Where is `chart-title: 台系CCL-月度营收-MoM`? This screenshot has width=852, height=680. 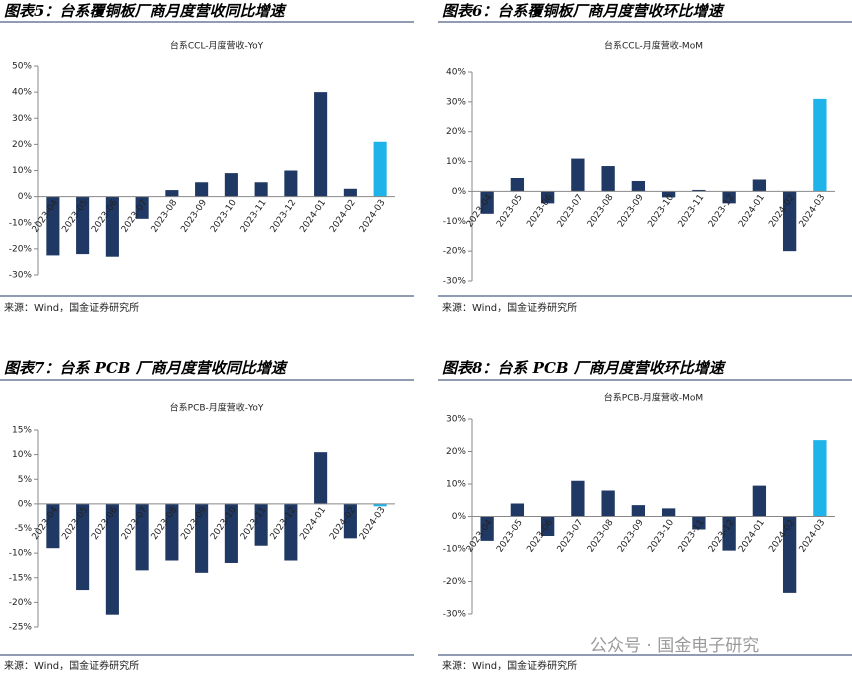 chart-title: 台系CCL-月度营收-MoM is located at coordinates (653, 46).